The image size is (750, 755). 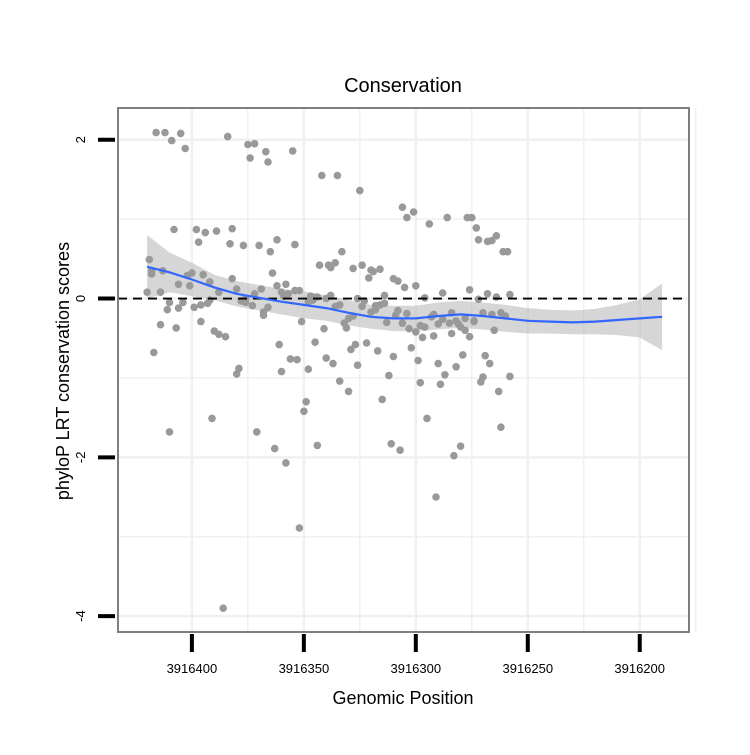 What do you see at coordinates (403, 86) in the screenshot?
I see `chart-title: Conservation` at bounding box center [403, 86].